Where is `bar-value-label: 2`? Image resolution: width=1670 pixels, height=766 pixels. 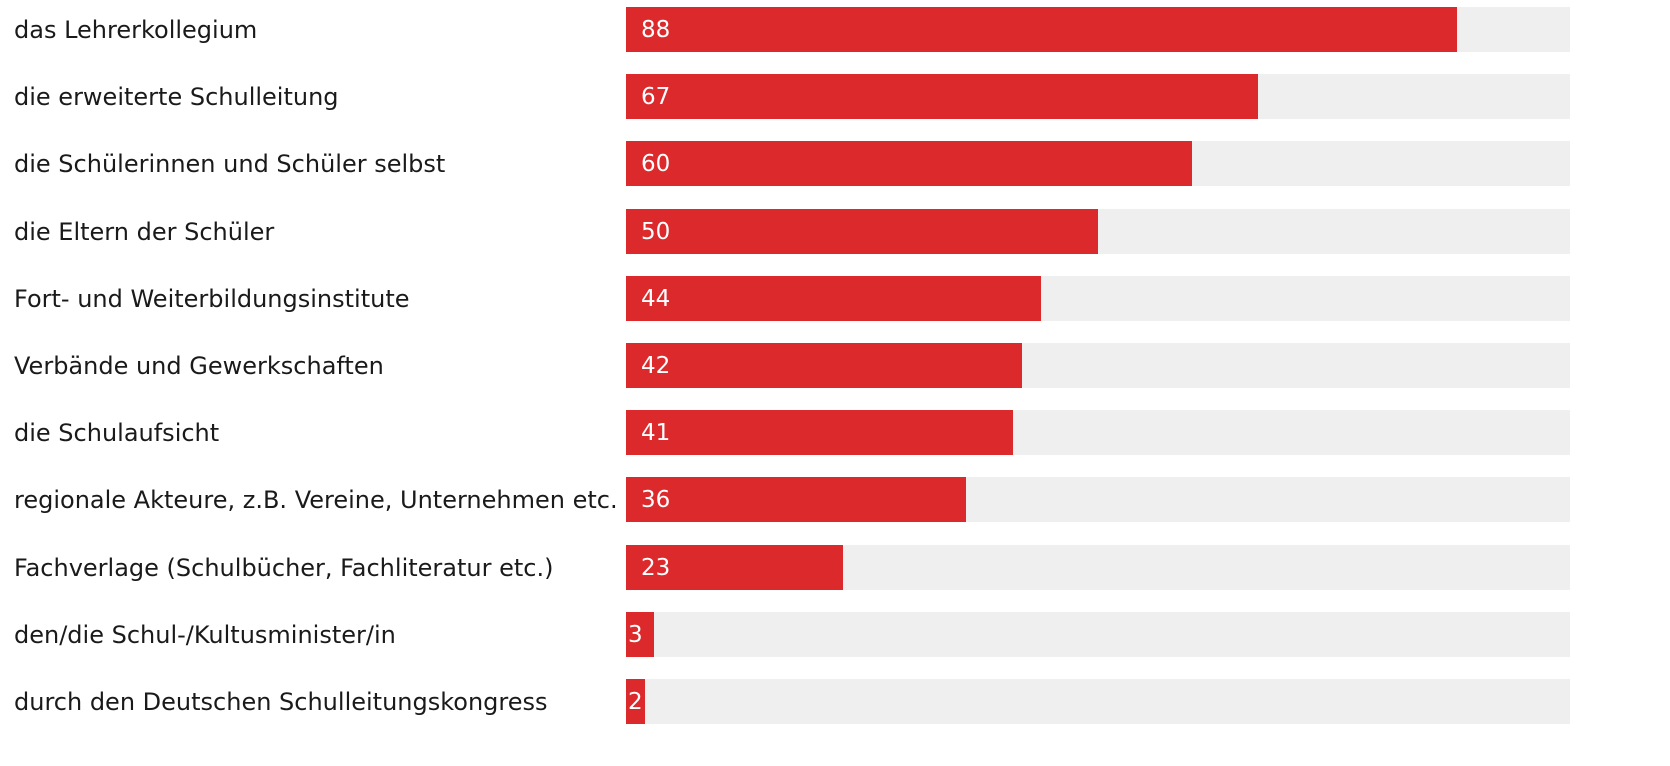
bar-value-label: 2 is located at coordinates (635, 702).